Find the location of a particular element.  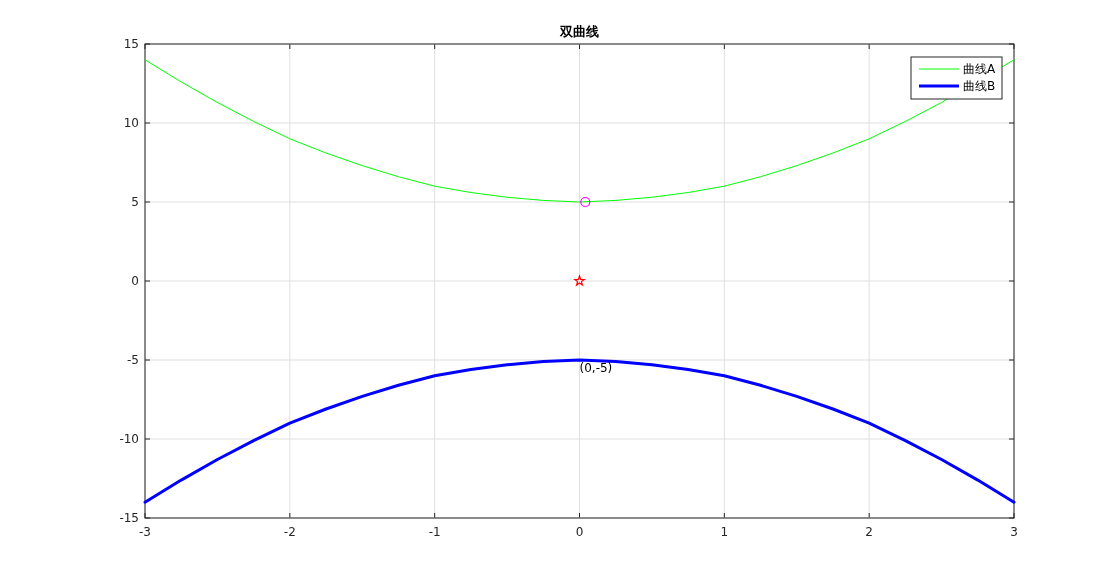

x-tick-label: -3 is located at coordinates (145, 532).